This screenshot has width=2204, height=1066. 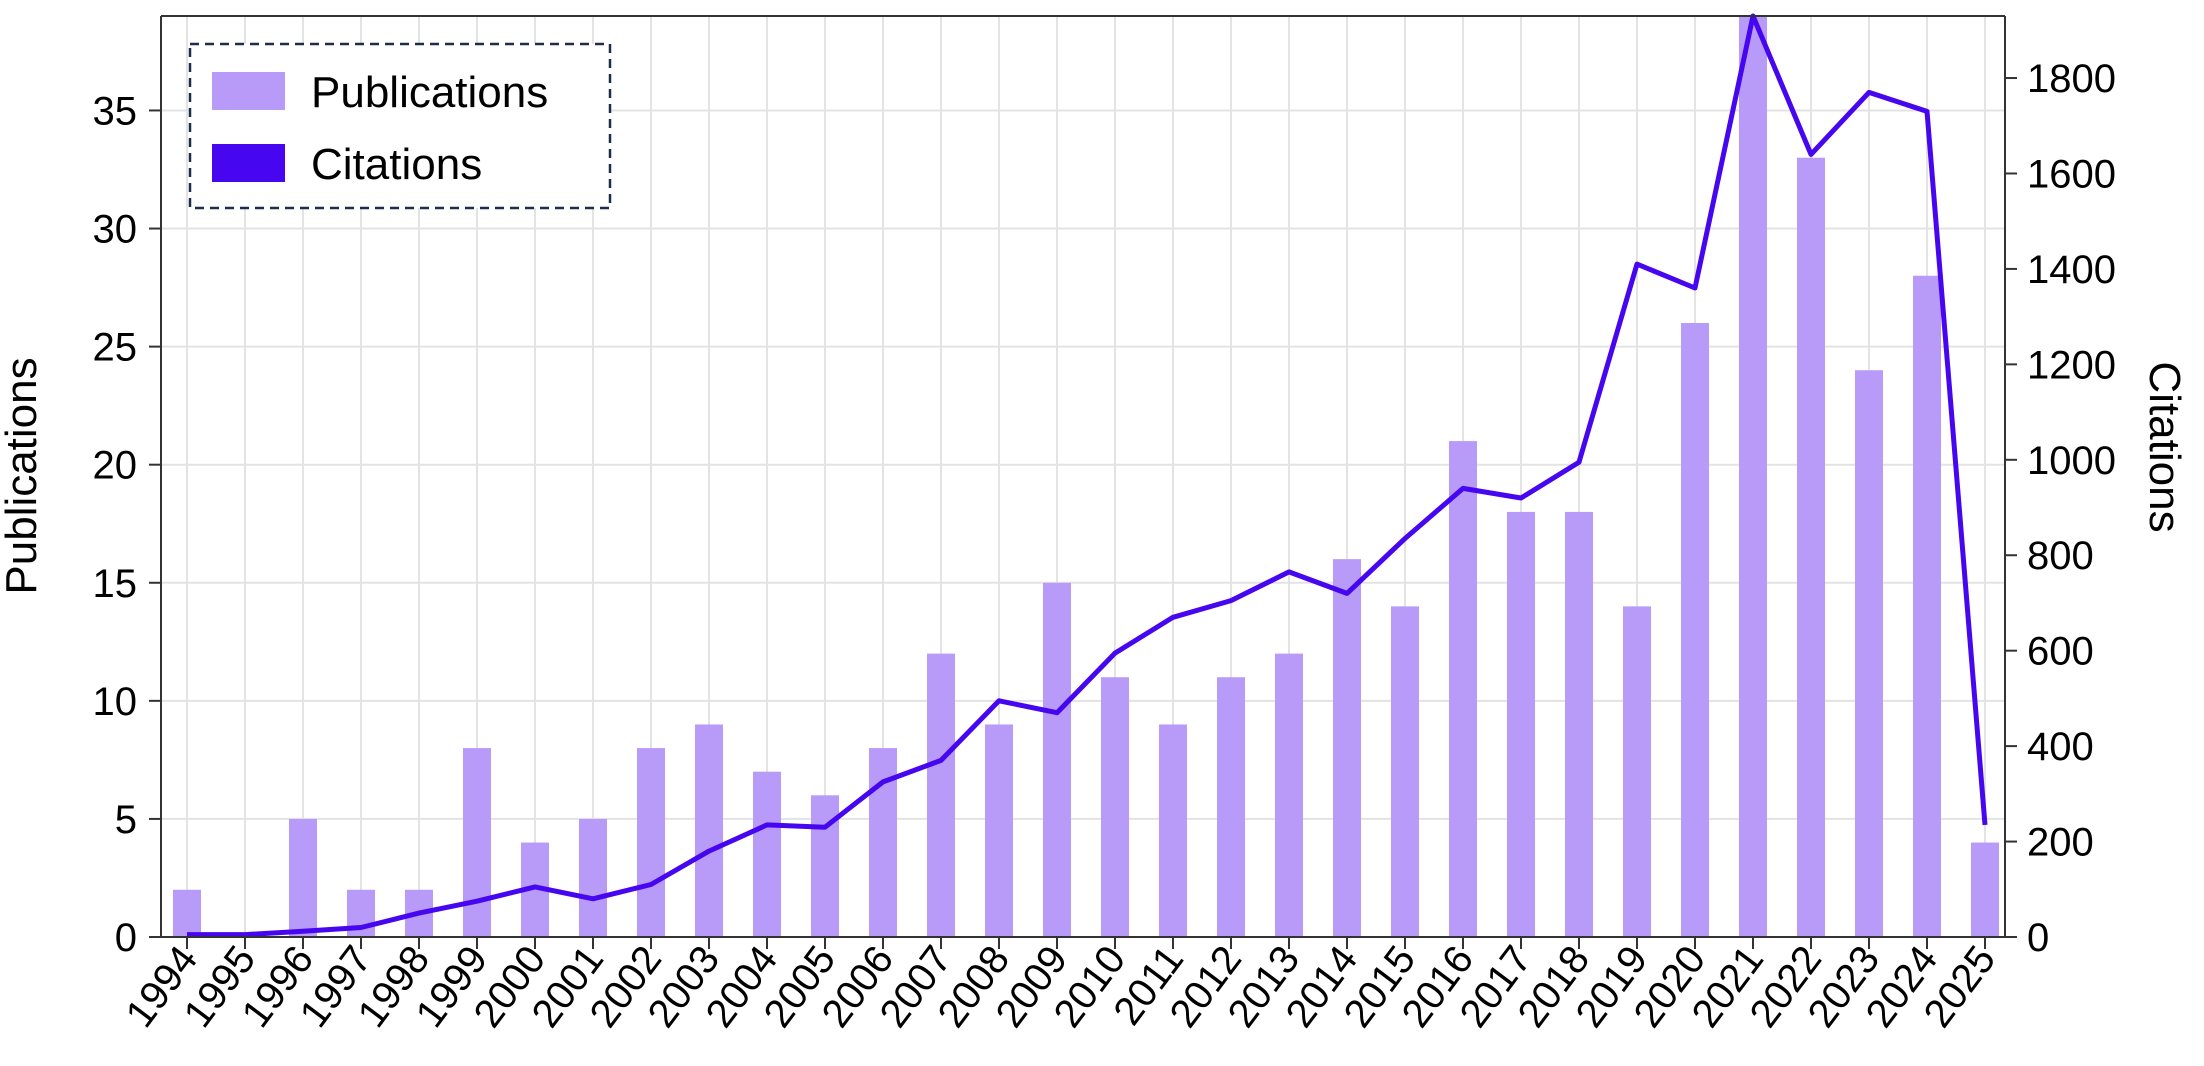 What do you see at coordinates (2071, 270) in the screenshot?
I see `right-tick-label: 1400` at bounding box center [2071, 270].